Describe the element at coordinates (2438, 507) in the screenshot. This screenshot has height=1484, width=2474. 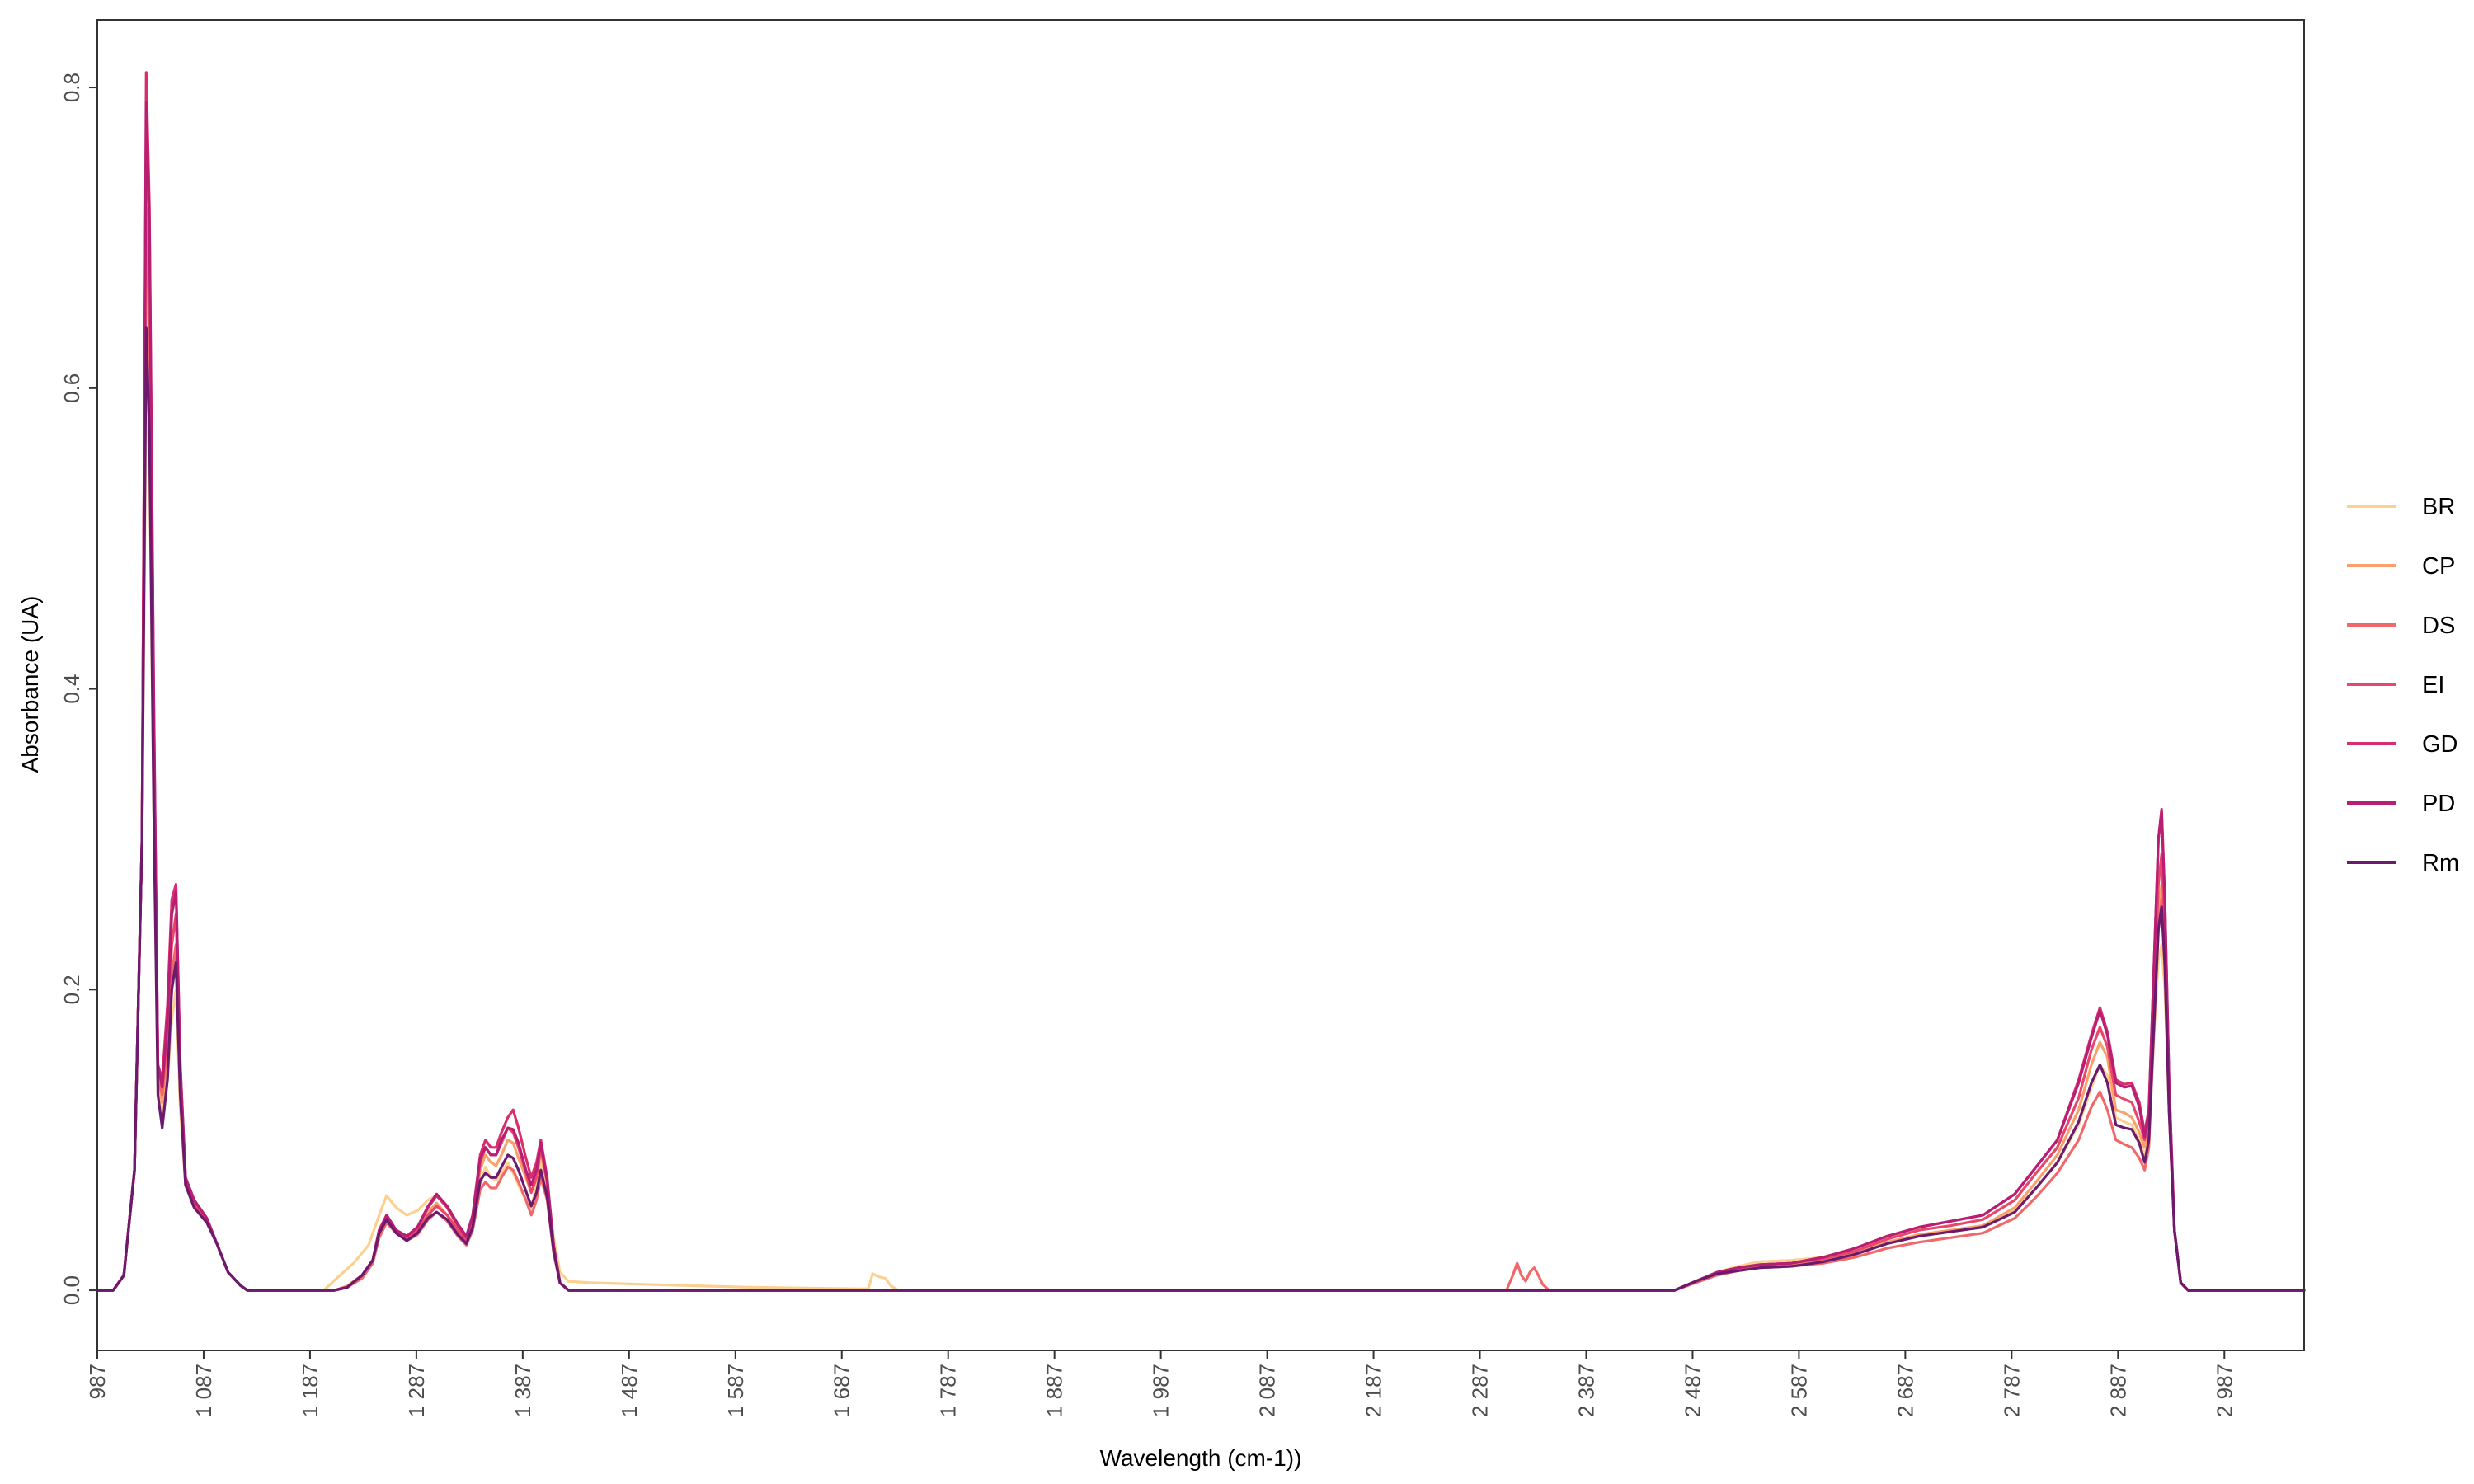
I see `legend-label-br: BR` at that location.